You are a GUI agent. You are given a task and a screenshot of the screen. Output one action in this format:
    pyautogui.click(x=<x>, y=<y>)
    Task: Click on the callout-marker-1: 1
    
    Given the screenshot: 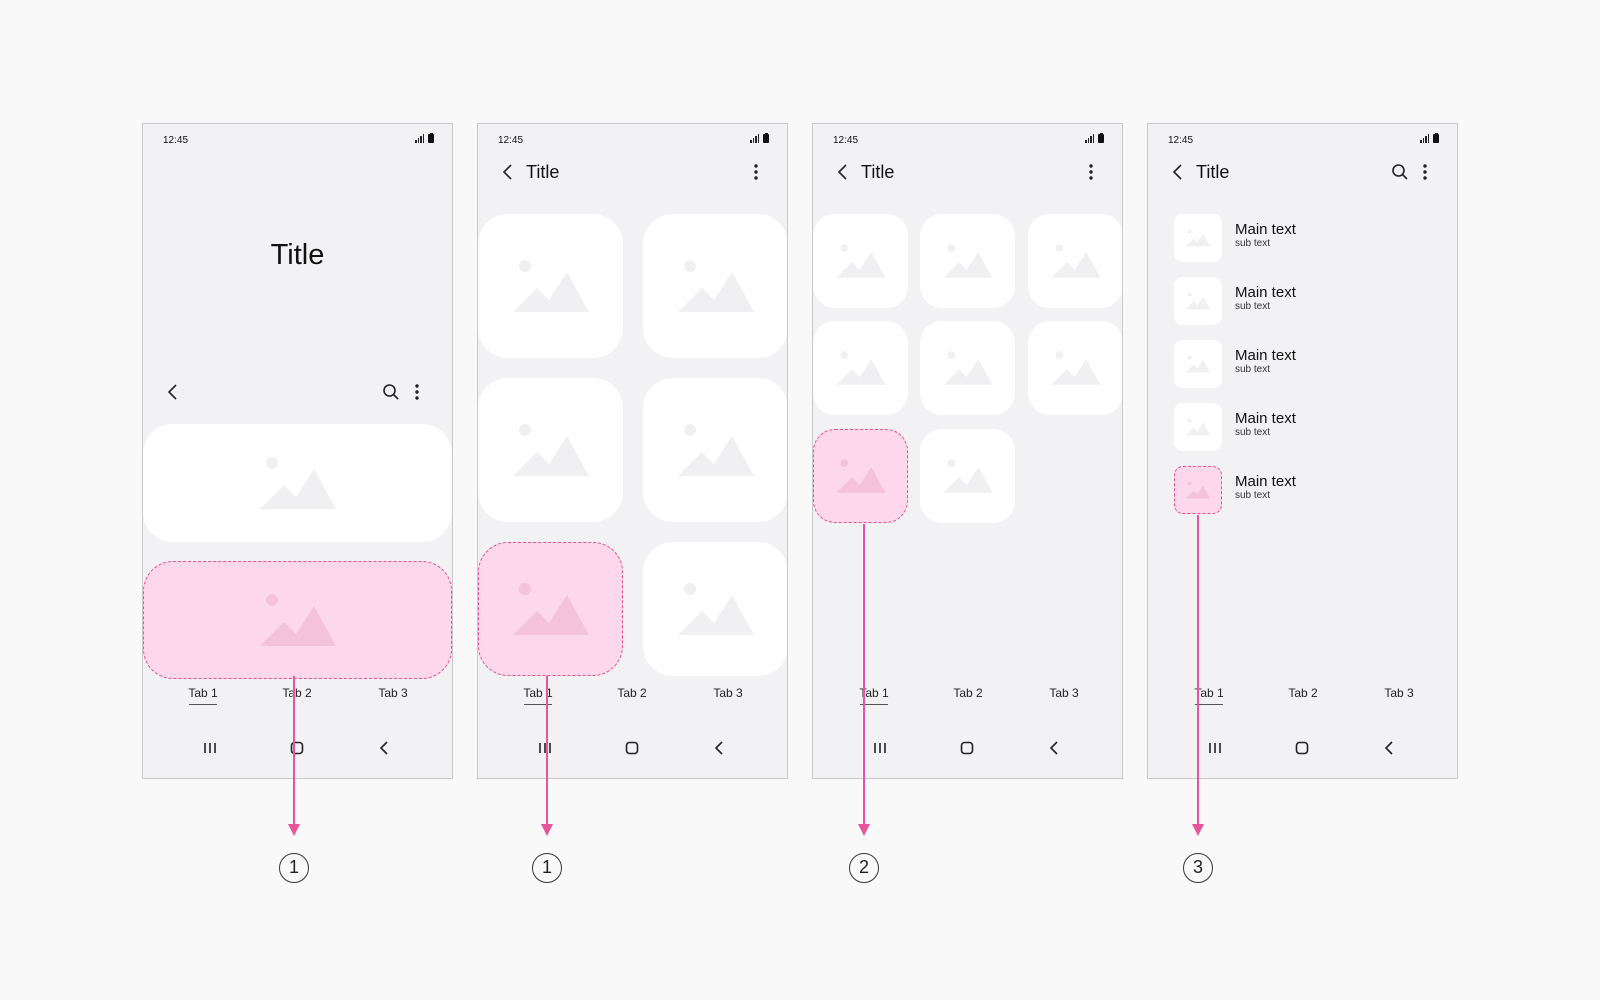 What is the action you would take?
    pyautogui.click(x=294, y=868)
    